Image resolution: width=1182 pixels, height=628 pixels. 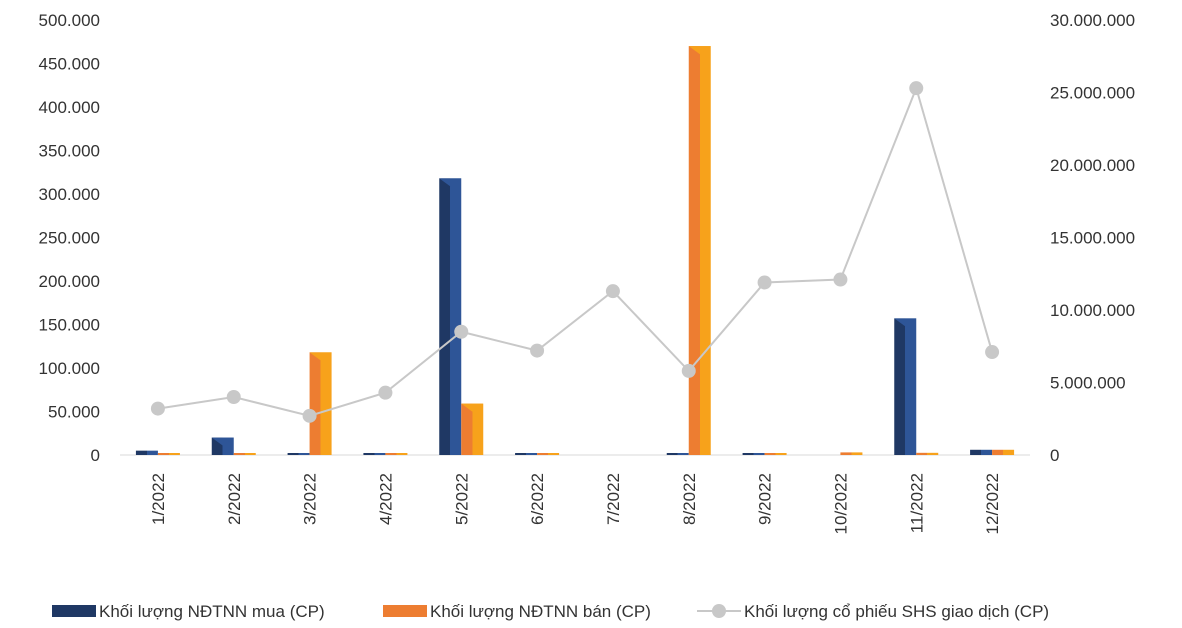 I want to click on right-tick-label: 20.000.000, so click(x=1092, y=165).